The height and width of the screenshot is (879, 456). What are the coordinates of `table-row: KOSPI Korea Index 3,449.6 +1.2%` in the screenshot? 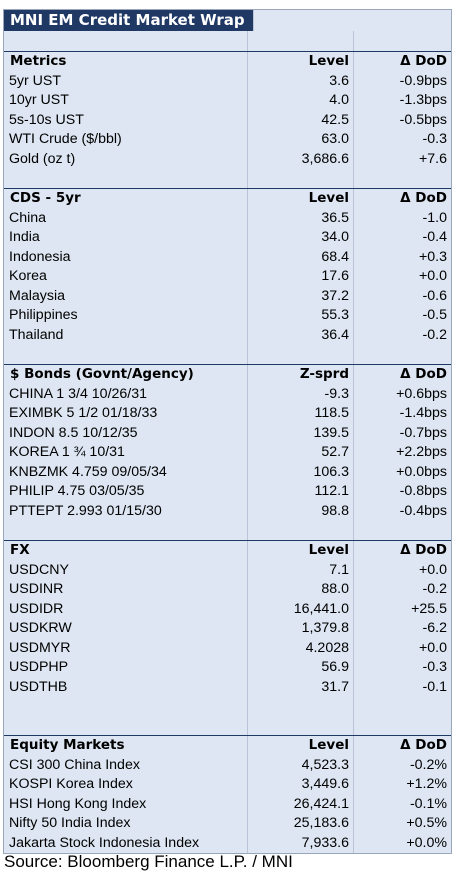 It's located at (227, 785).